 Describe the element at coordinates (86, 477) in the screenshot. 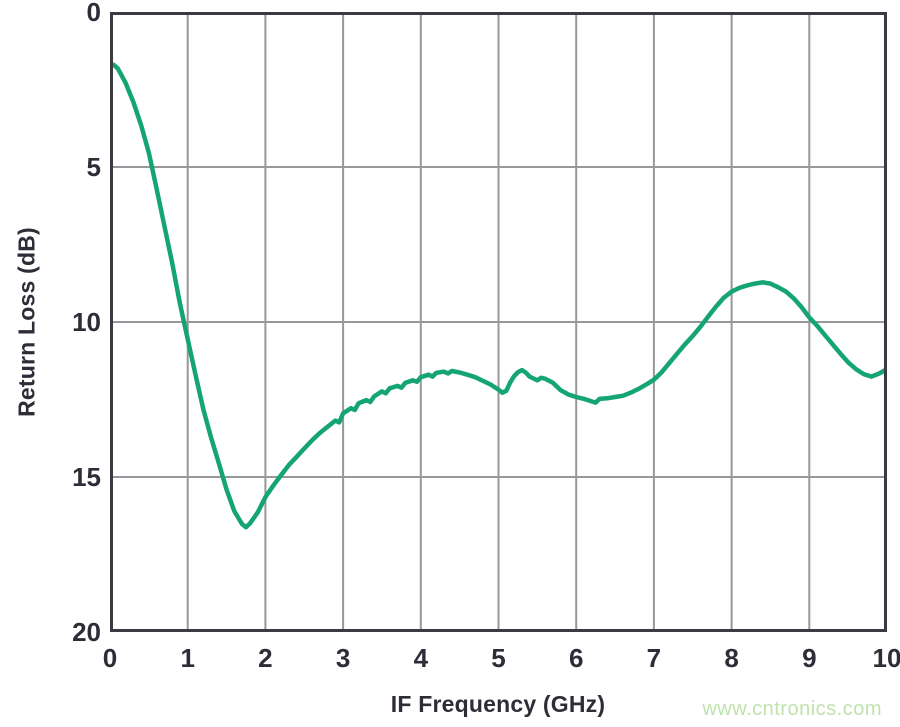

I see `y-tick-label: 15` at that location.